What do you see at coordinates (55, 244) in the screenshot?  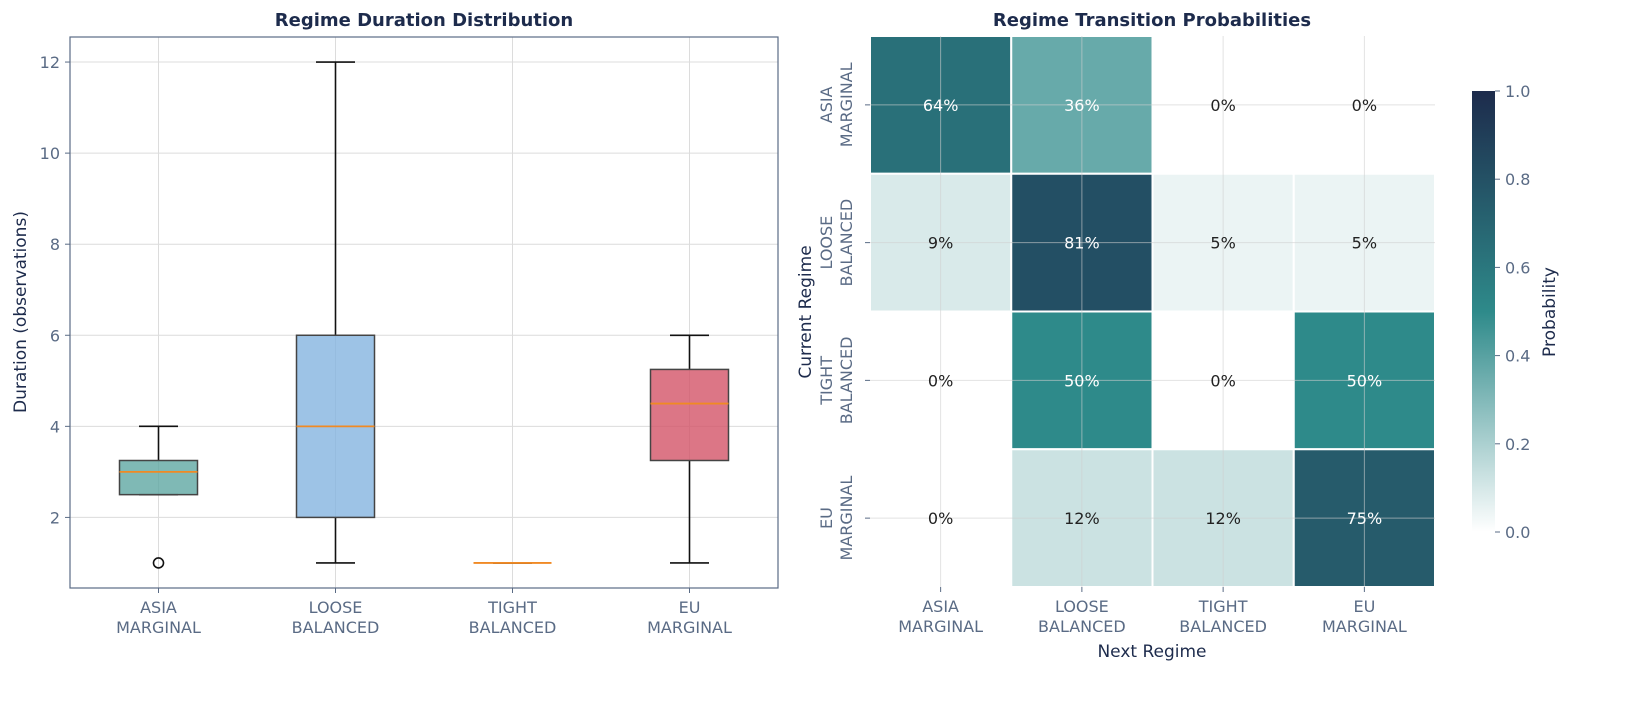 I see `y-tick-label: 8` at bounding box center [55, 244].